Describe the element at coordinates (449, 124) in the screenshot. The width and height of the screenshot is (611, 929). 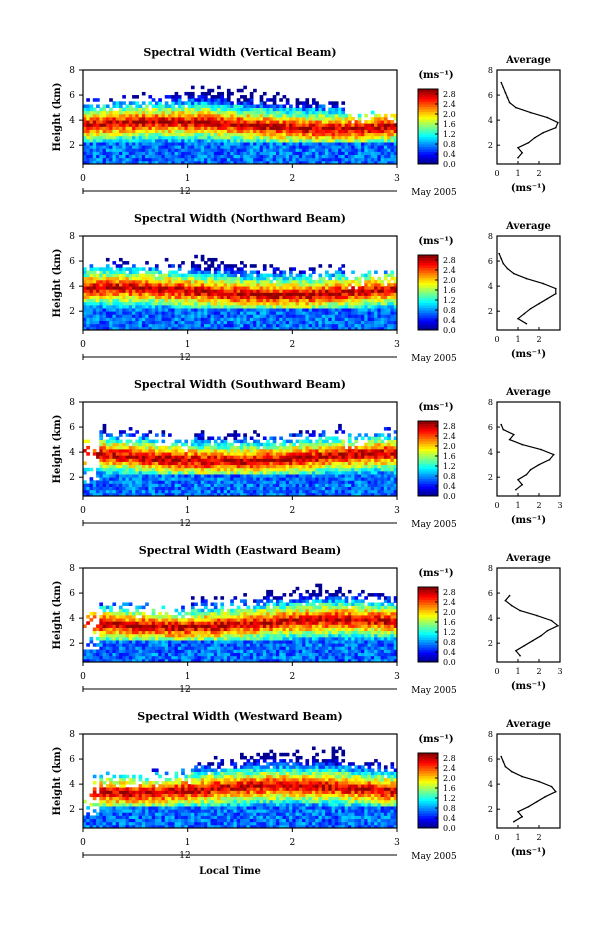
I see `colorbar-tick-label: 1.6` at that location.